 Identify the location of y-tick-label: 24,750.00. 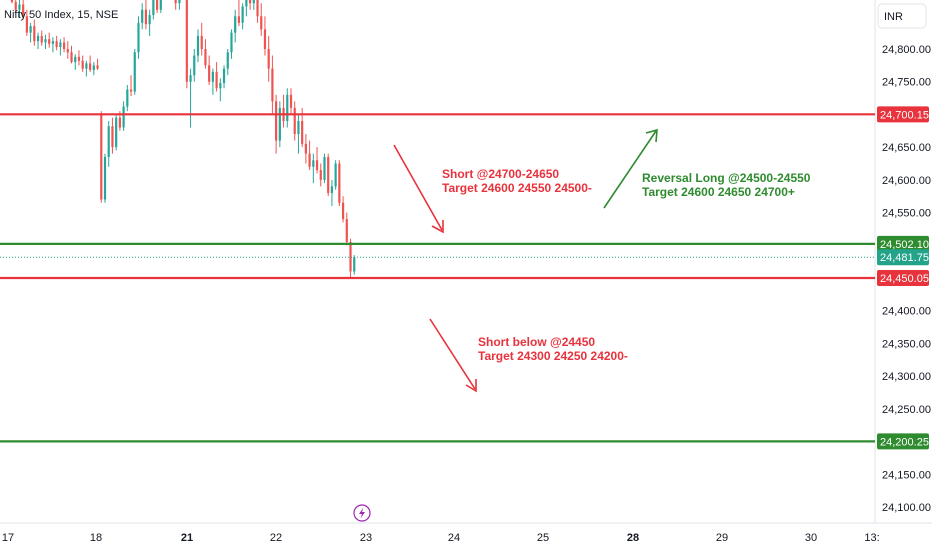
(906, 83).